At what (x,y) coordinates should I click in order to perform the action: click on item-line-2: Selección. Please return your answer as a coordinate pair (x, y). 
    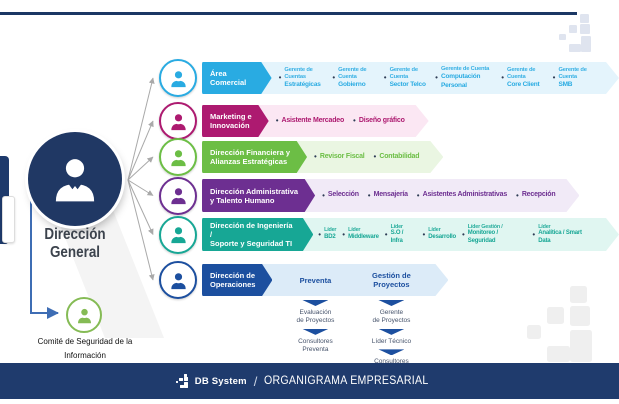
    Looking at the image, I should click on (343, 195).